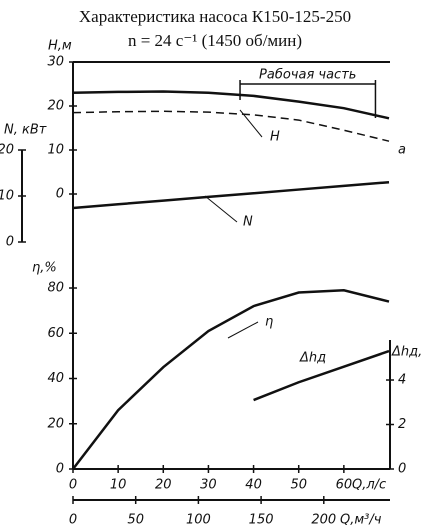 The width and height of the screenshot is (422, 531). I want to click on x-axis-label: Q,л/с, so click(369, 485).